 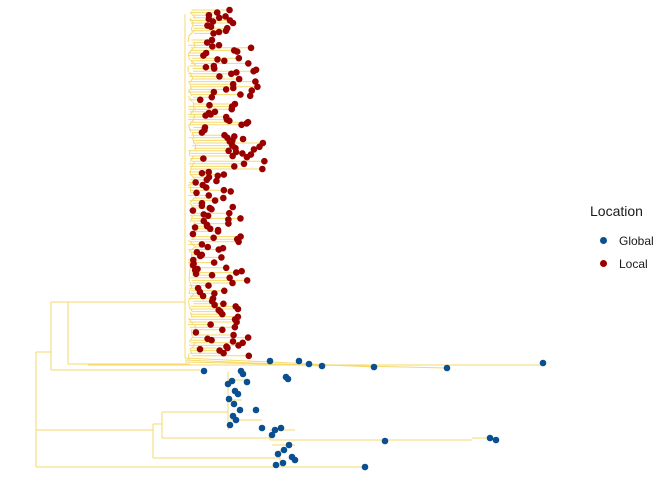 I want to click on legend-item-global: Global, so click(x=630, y=240).